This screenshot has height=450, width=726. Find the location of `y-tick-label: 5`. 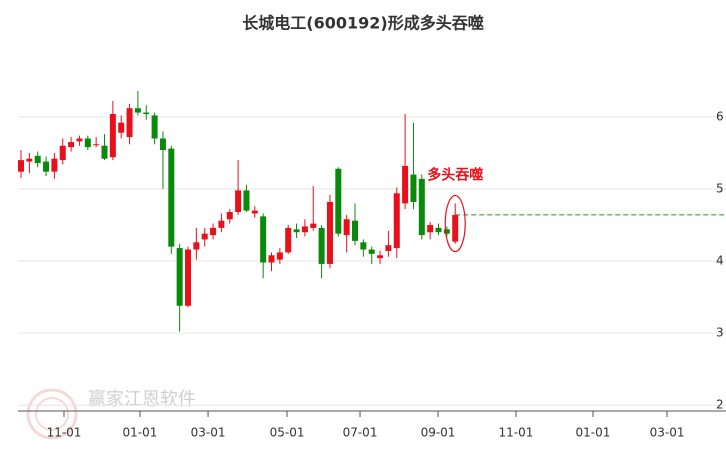

y-tick-label: 5 is located at coordinates (720, 188).